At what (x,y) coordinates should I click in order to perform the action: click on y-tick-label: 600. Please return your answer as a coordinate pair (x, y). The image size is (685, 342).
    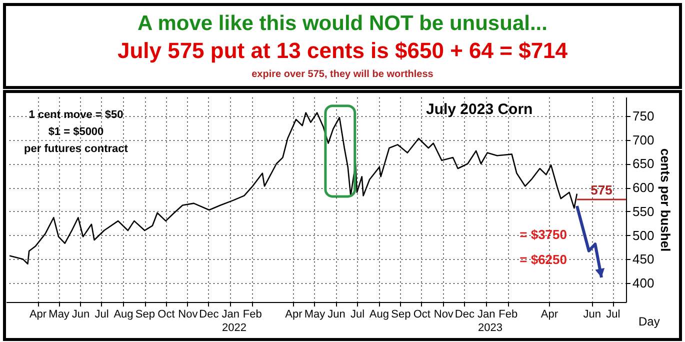
    Looking at the image, I should click on (643, 188).